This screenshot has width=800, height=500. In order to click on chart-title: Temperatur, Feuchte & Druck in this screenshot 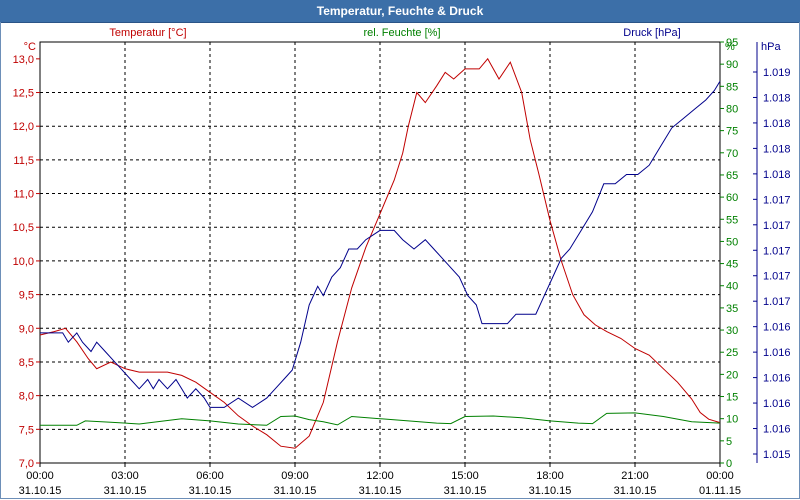, I will do `click(400, 11)`.